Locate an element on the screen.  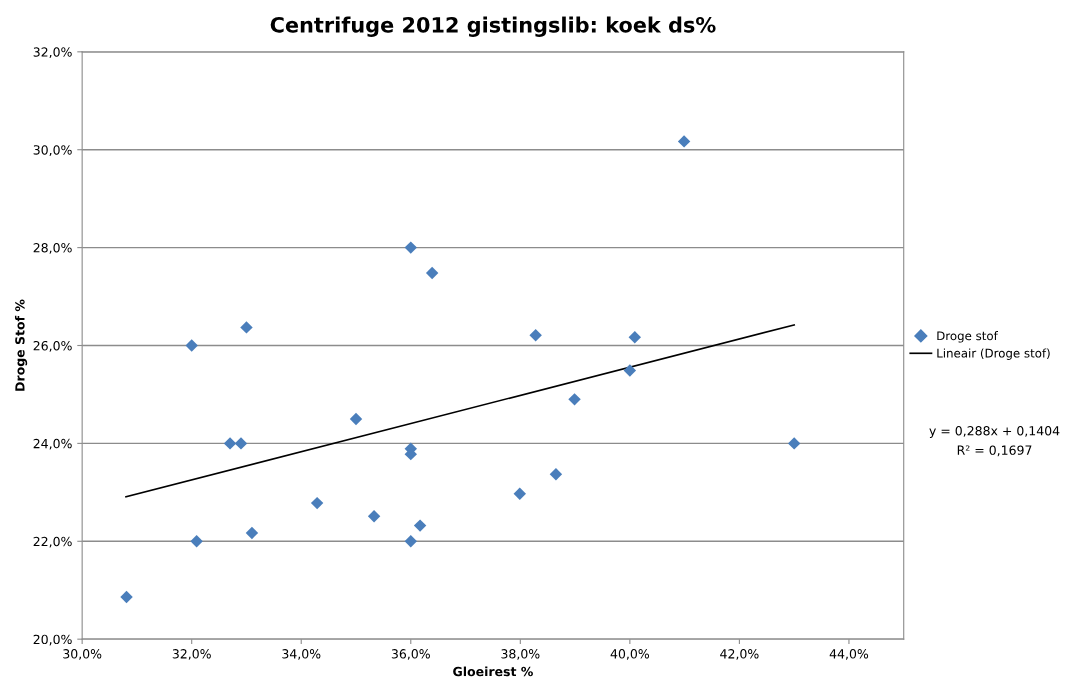
y-tick-label: 24,0% is located at coordinates (52, 444).